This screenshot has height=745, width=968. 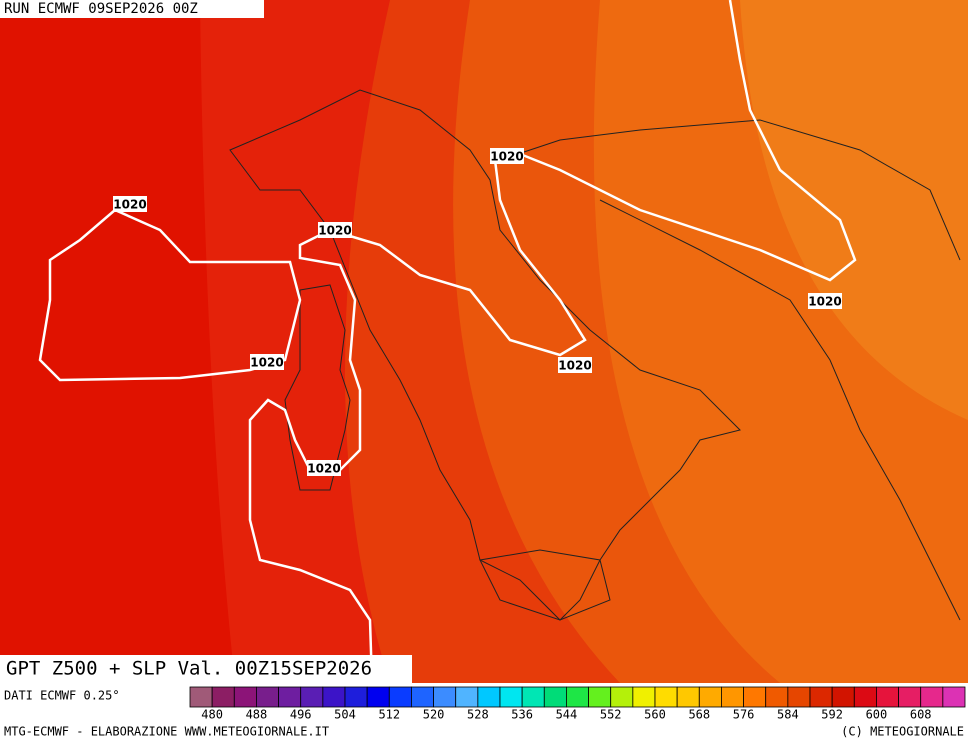 What do you see at coordinates (478, 715) in the screenshot?
I see `colorbar-tick-label: 528` at bounding box center [478, 715].